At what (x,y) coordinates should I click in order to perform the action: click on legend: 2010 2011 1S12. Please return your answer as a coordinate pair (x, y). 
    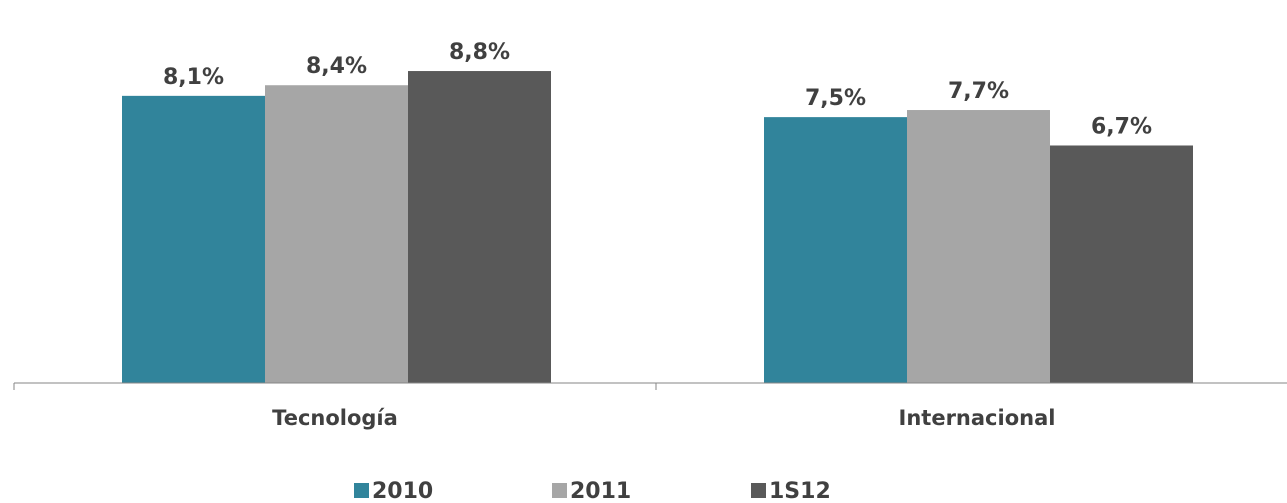
    Looking at the image, I should click on (592, 491).